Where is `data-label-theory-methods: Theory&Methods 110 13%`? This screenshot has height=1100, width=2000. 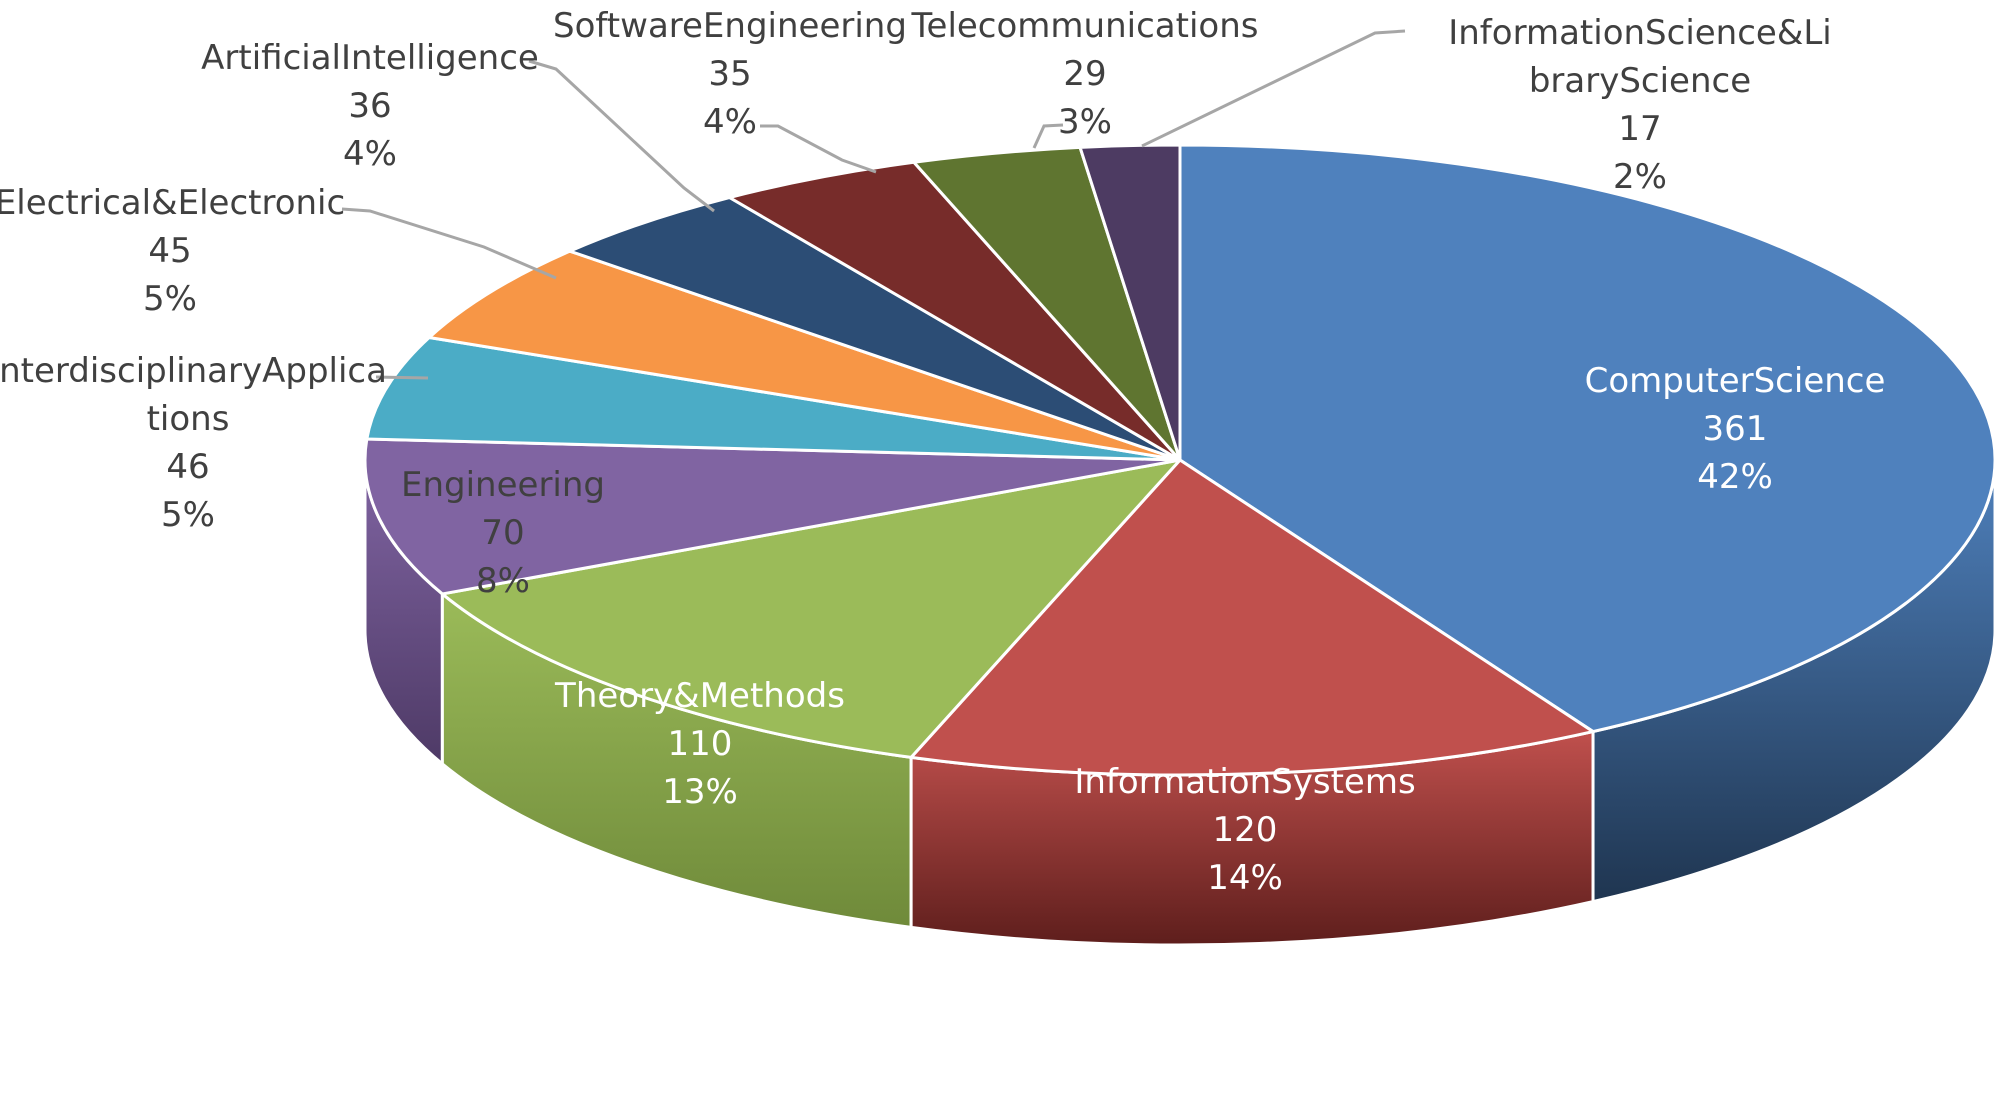 data-label-theory-methods: Theory&Methods 110 13% is located at coordinates (699, 744).